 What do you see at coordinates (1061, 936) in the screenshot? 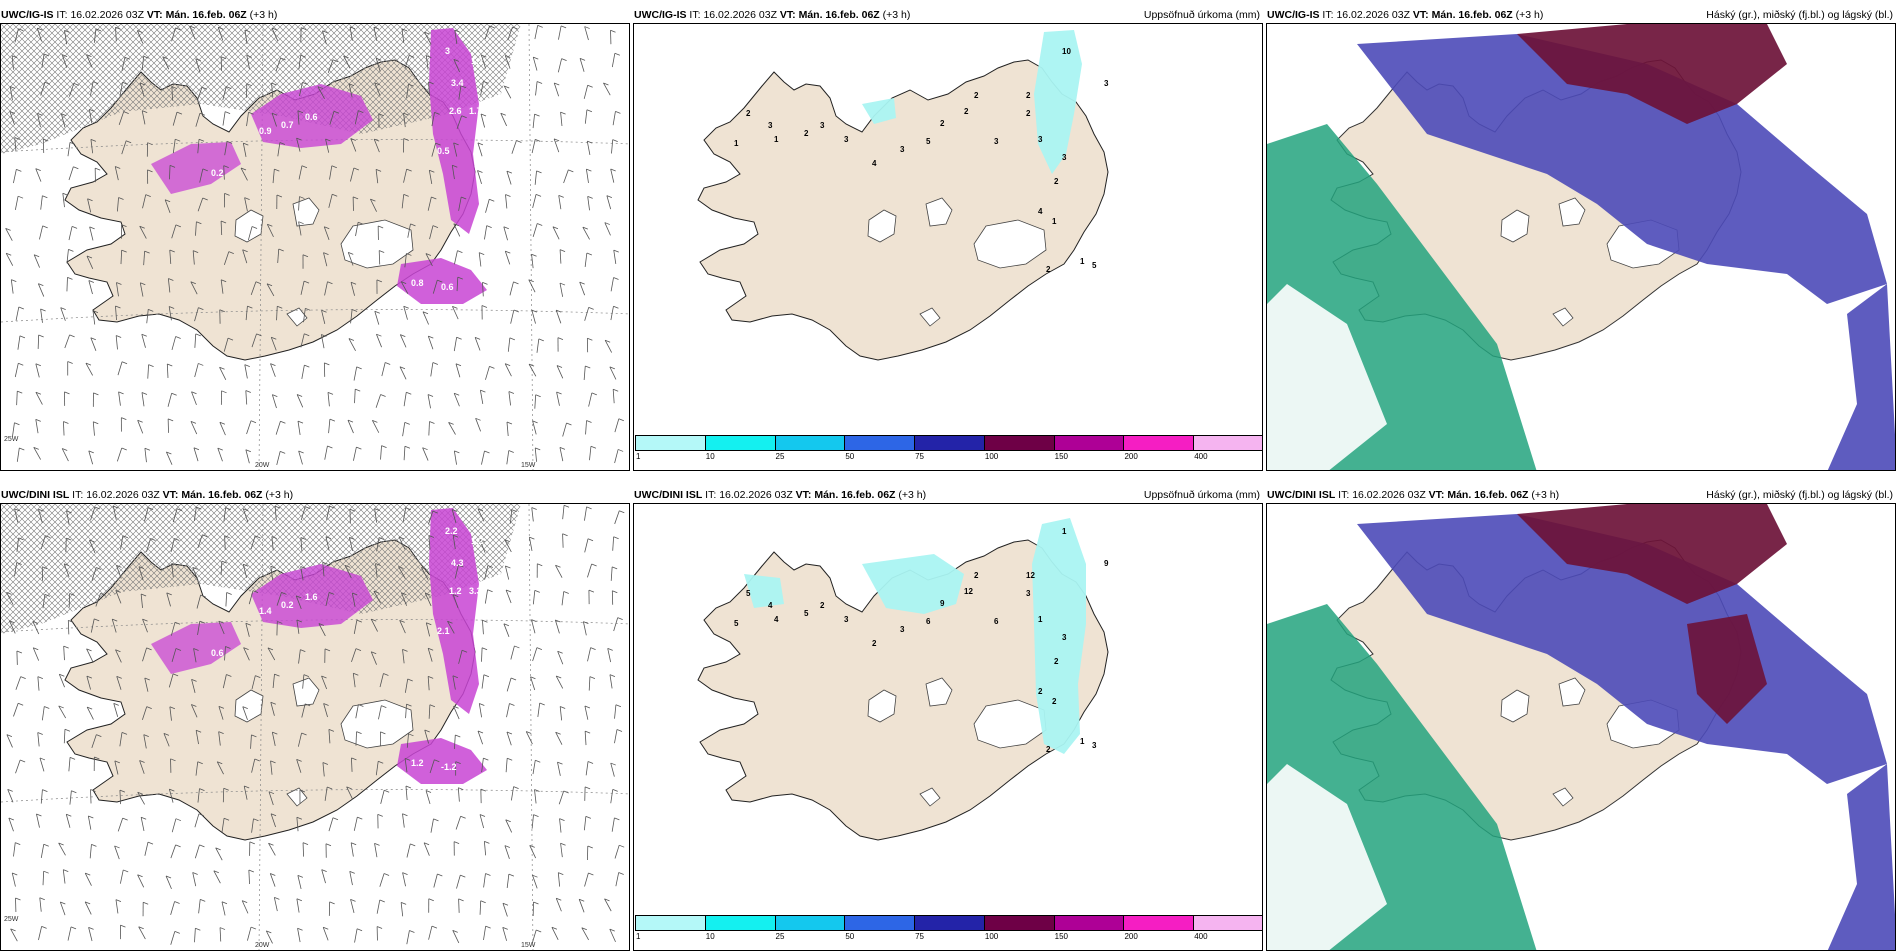
I see `colorbar-tick: 150` at bounding box center [1061, 936].